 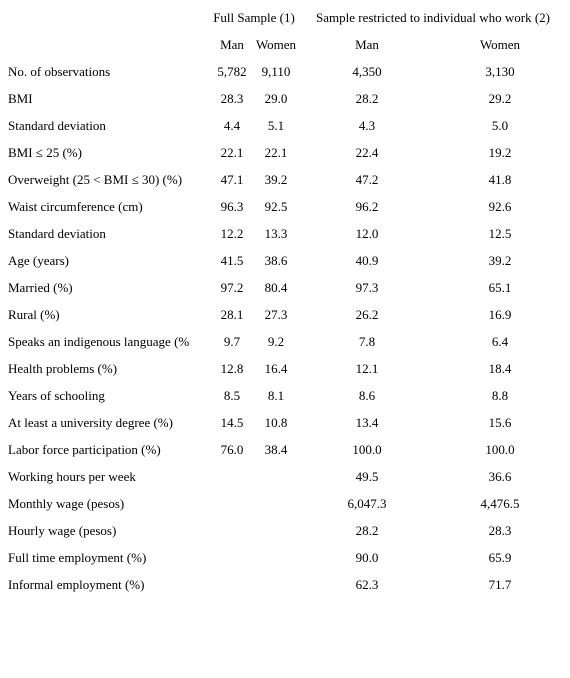 What do you see at coordinates (38, 260) in the screenshot?
I see `row-label: Age (years)` at bounding box center [38, 260].